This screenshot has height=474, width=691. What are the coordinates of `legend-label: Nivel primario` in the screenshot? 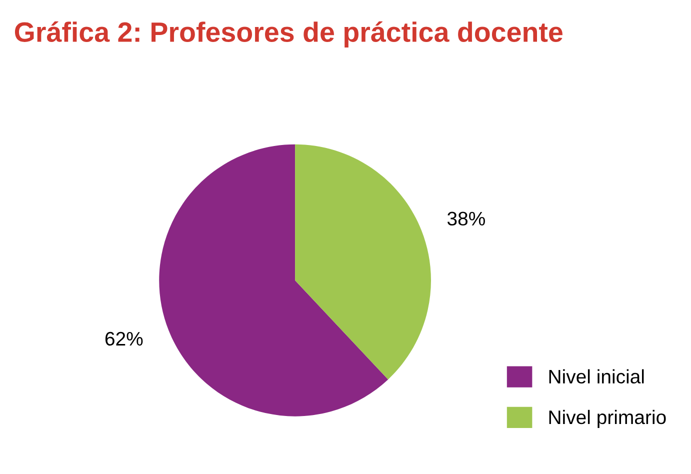 It's located at (607, 419).